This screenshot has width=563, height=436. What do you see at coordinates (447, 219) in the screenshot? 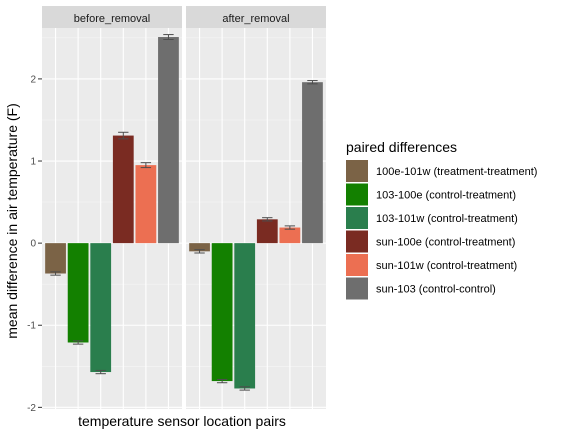
I see `legend-label: 103-101w (control-treatment)` at bounding box center [447, 219].